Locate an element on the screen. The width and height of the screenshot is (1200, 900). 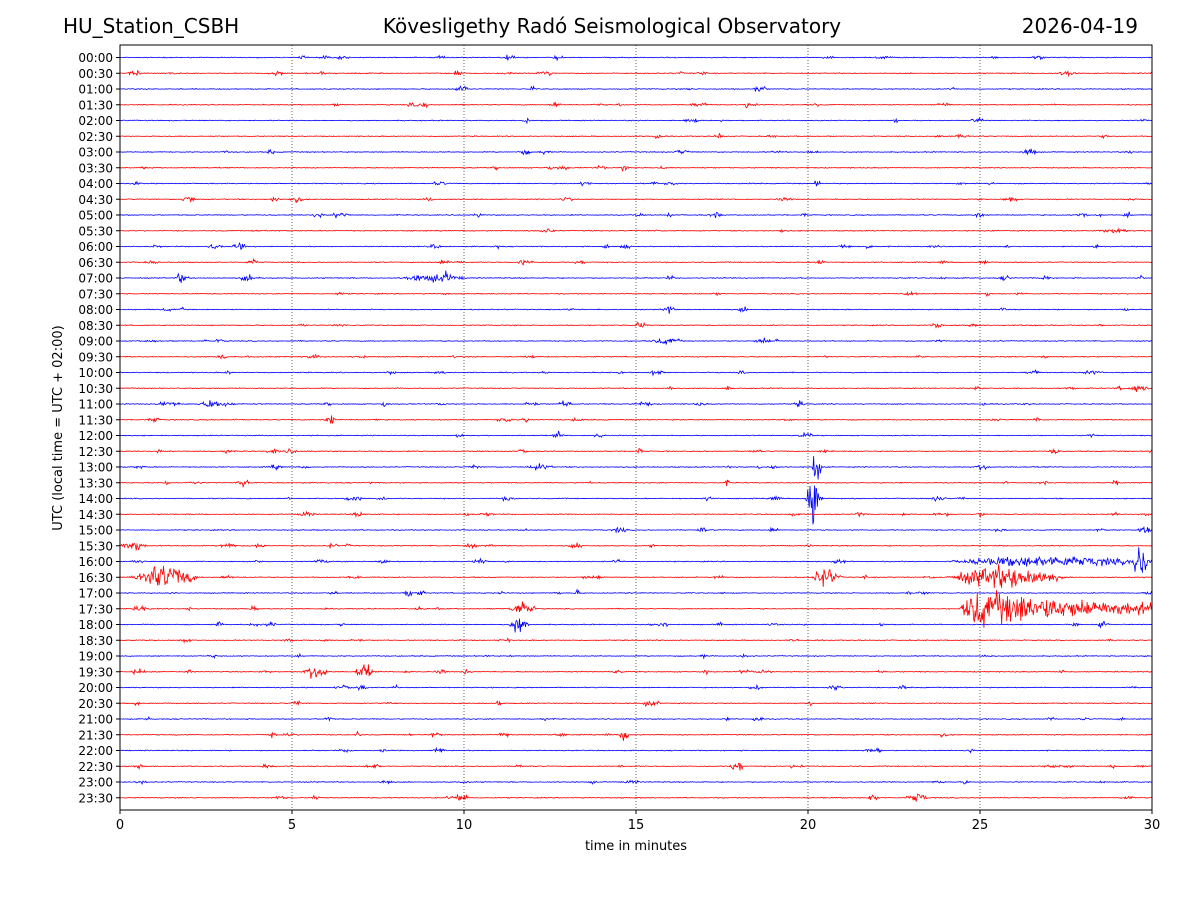
y-tick-label: 03:00 is located at coordinates (95, 153).